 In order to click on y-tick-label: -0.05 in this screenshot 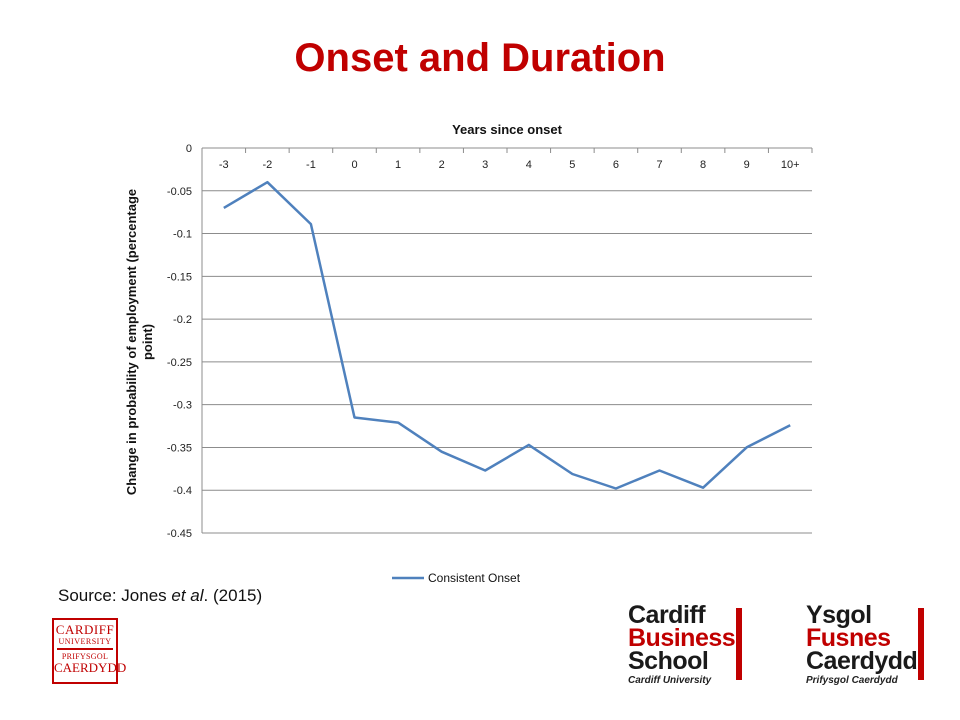, I will do `click(179, 192)`.